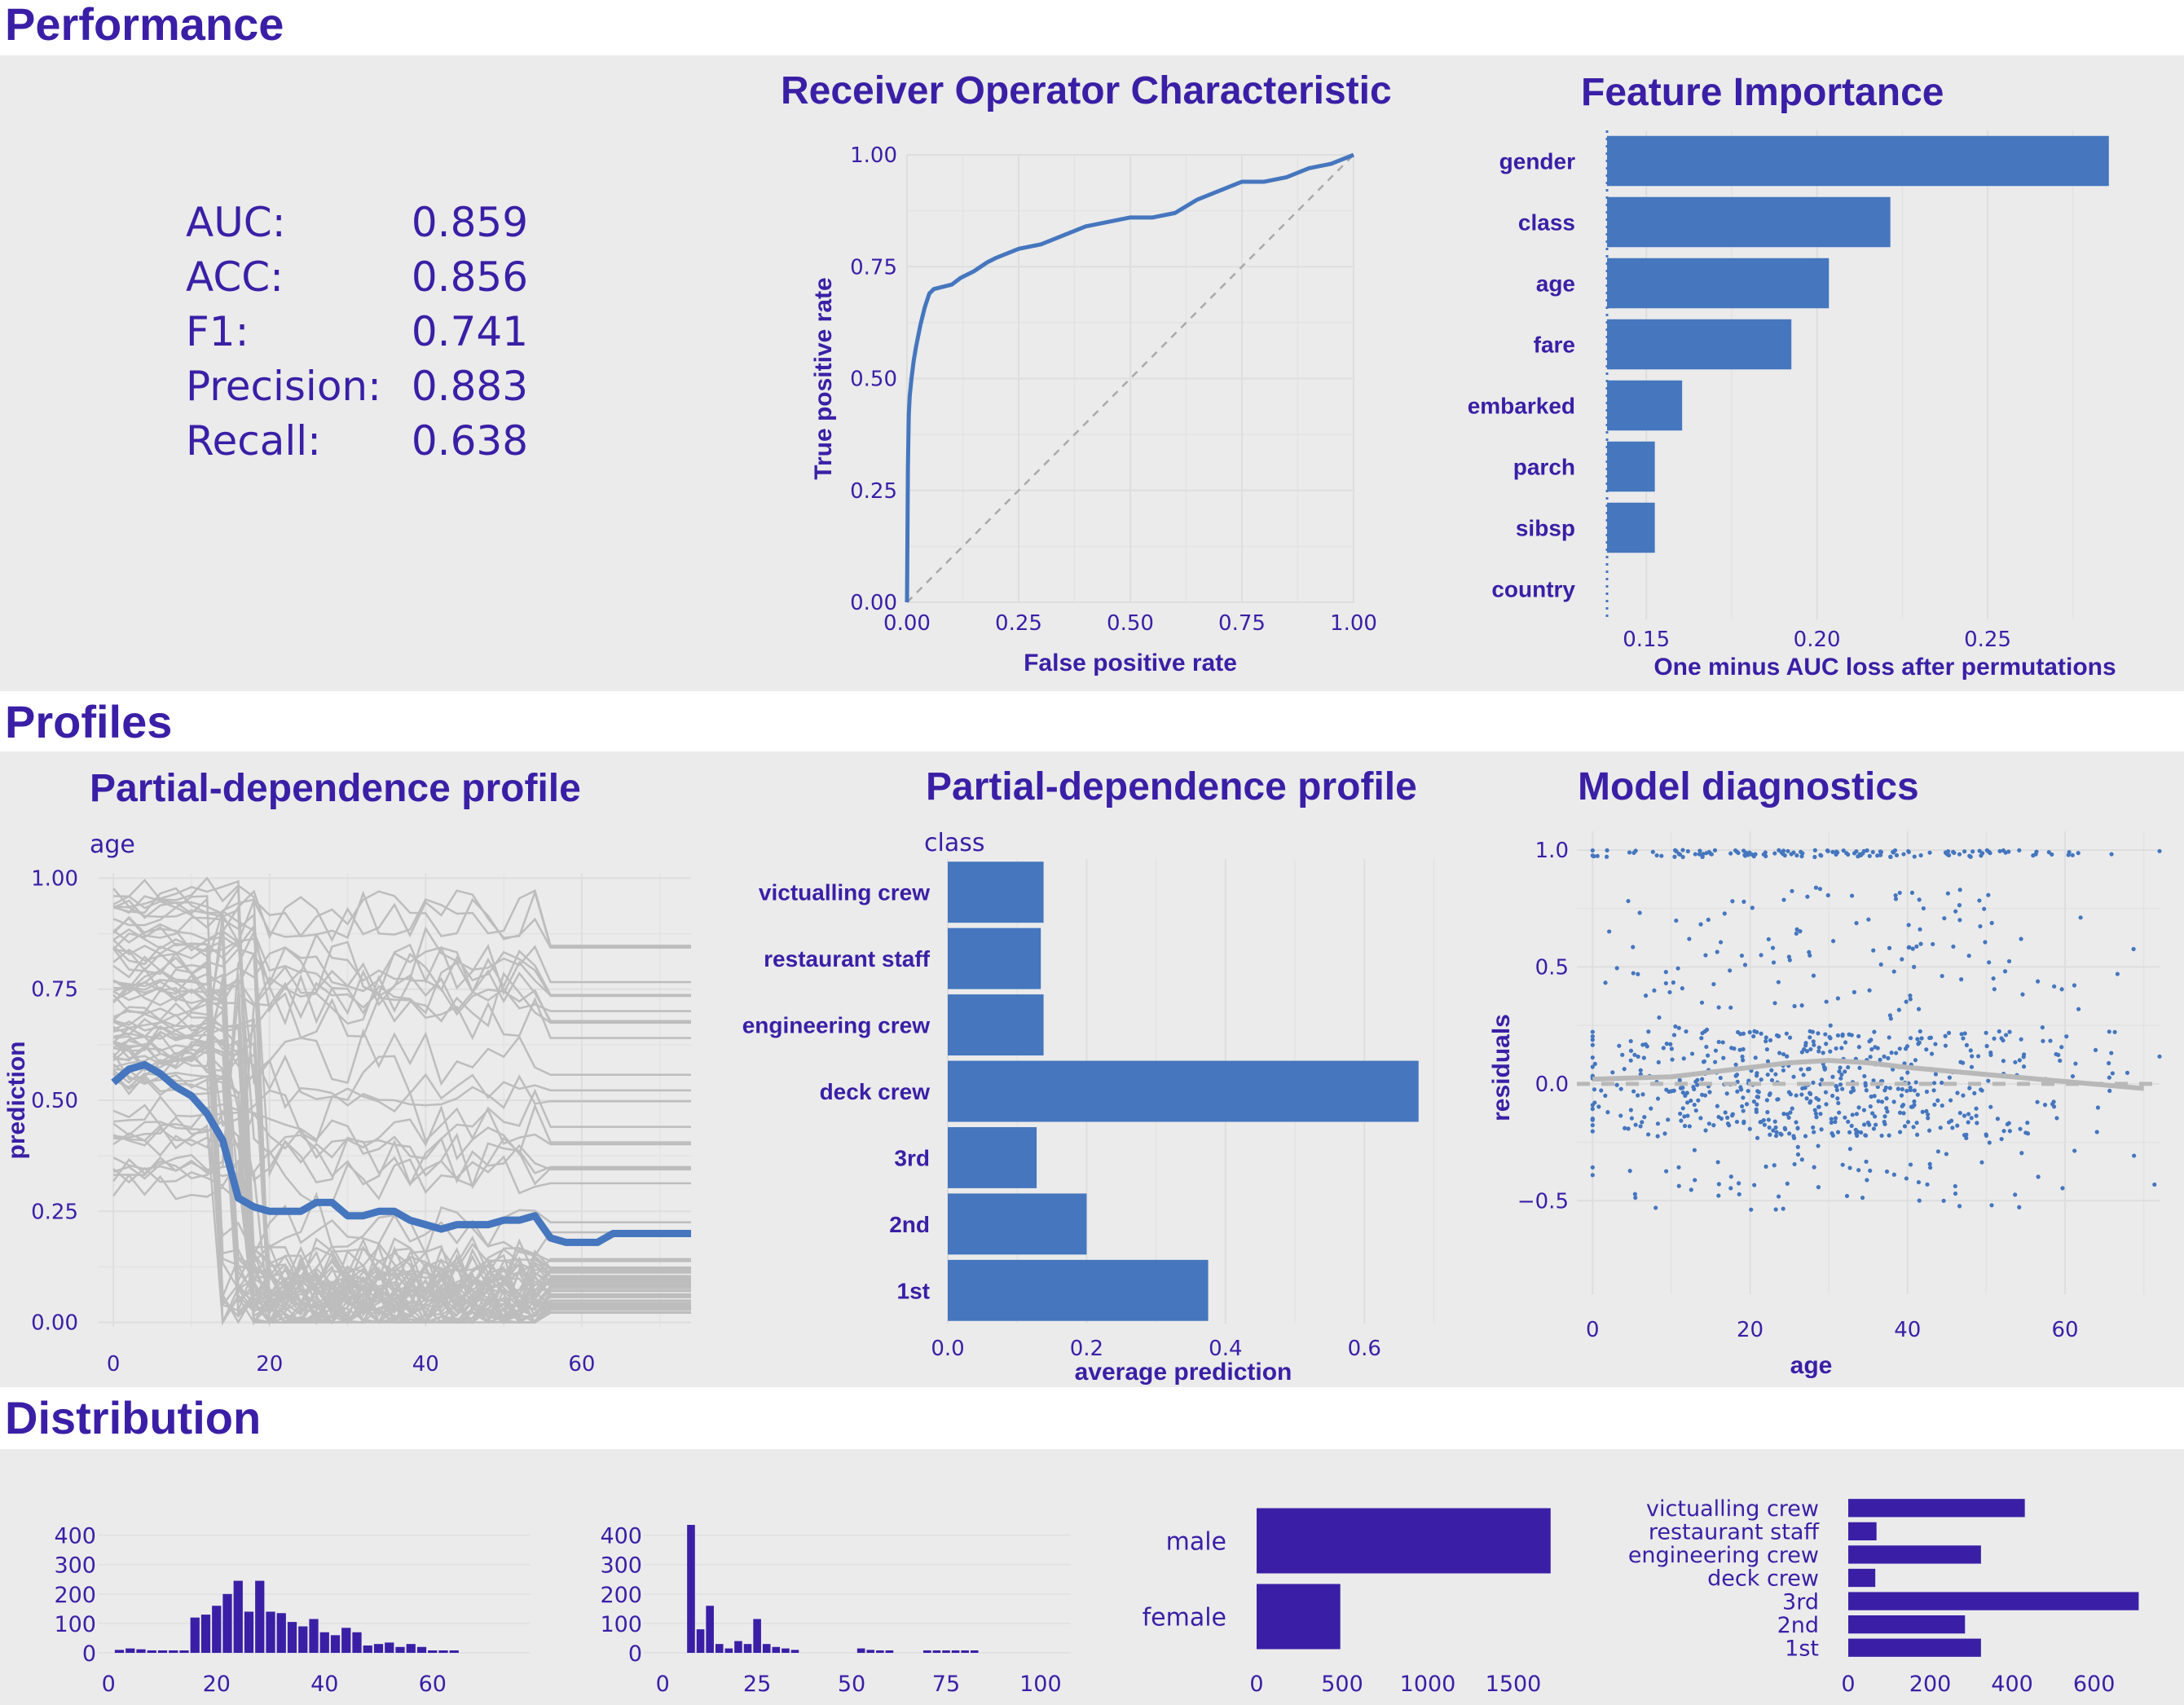  Describe the element at coordinates (470, 277) in the screenshot. I see `metric-value: 0.856` at that location.